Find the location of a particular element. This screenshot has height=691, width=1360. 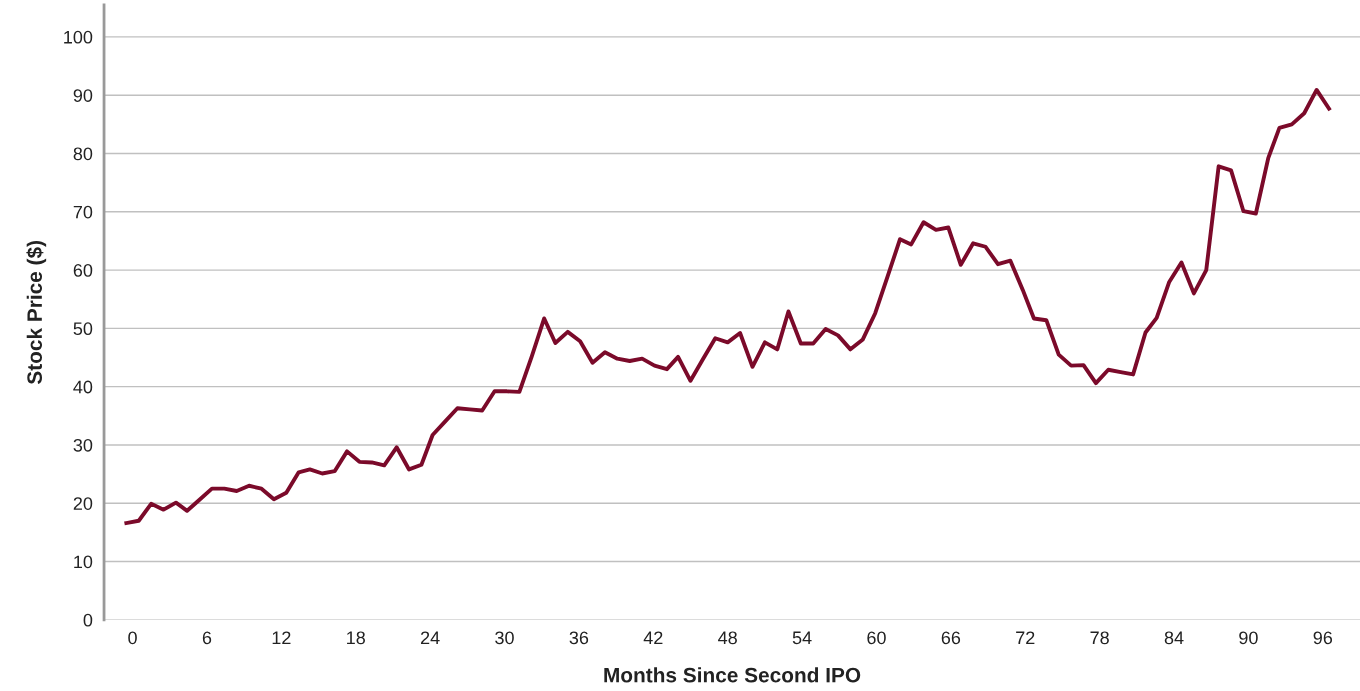

x-tick-label: 72 is located at coordinates (1025, 638).